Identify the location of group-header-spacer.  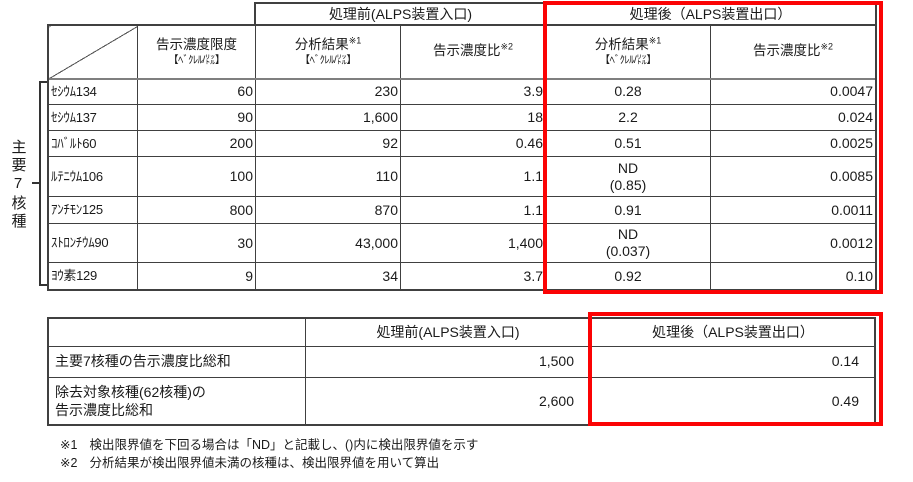
(152, 15).